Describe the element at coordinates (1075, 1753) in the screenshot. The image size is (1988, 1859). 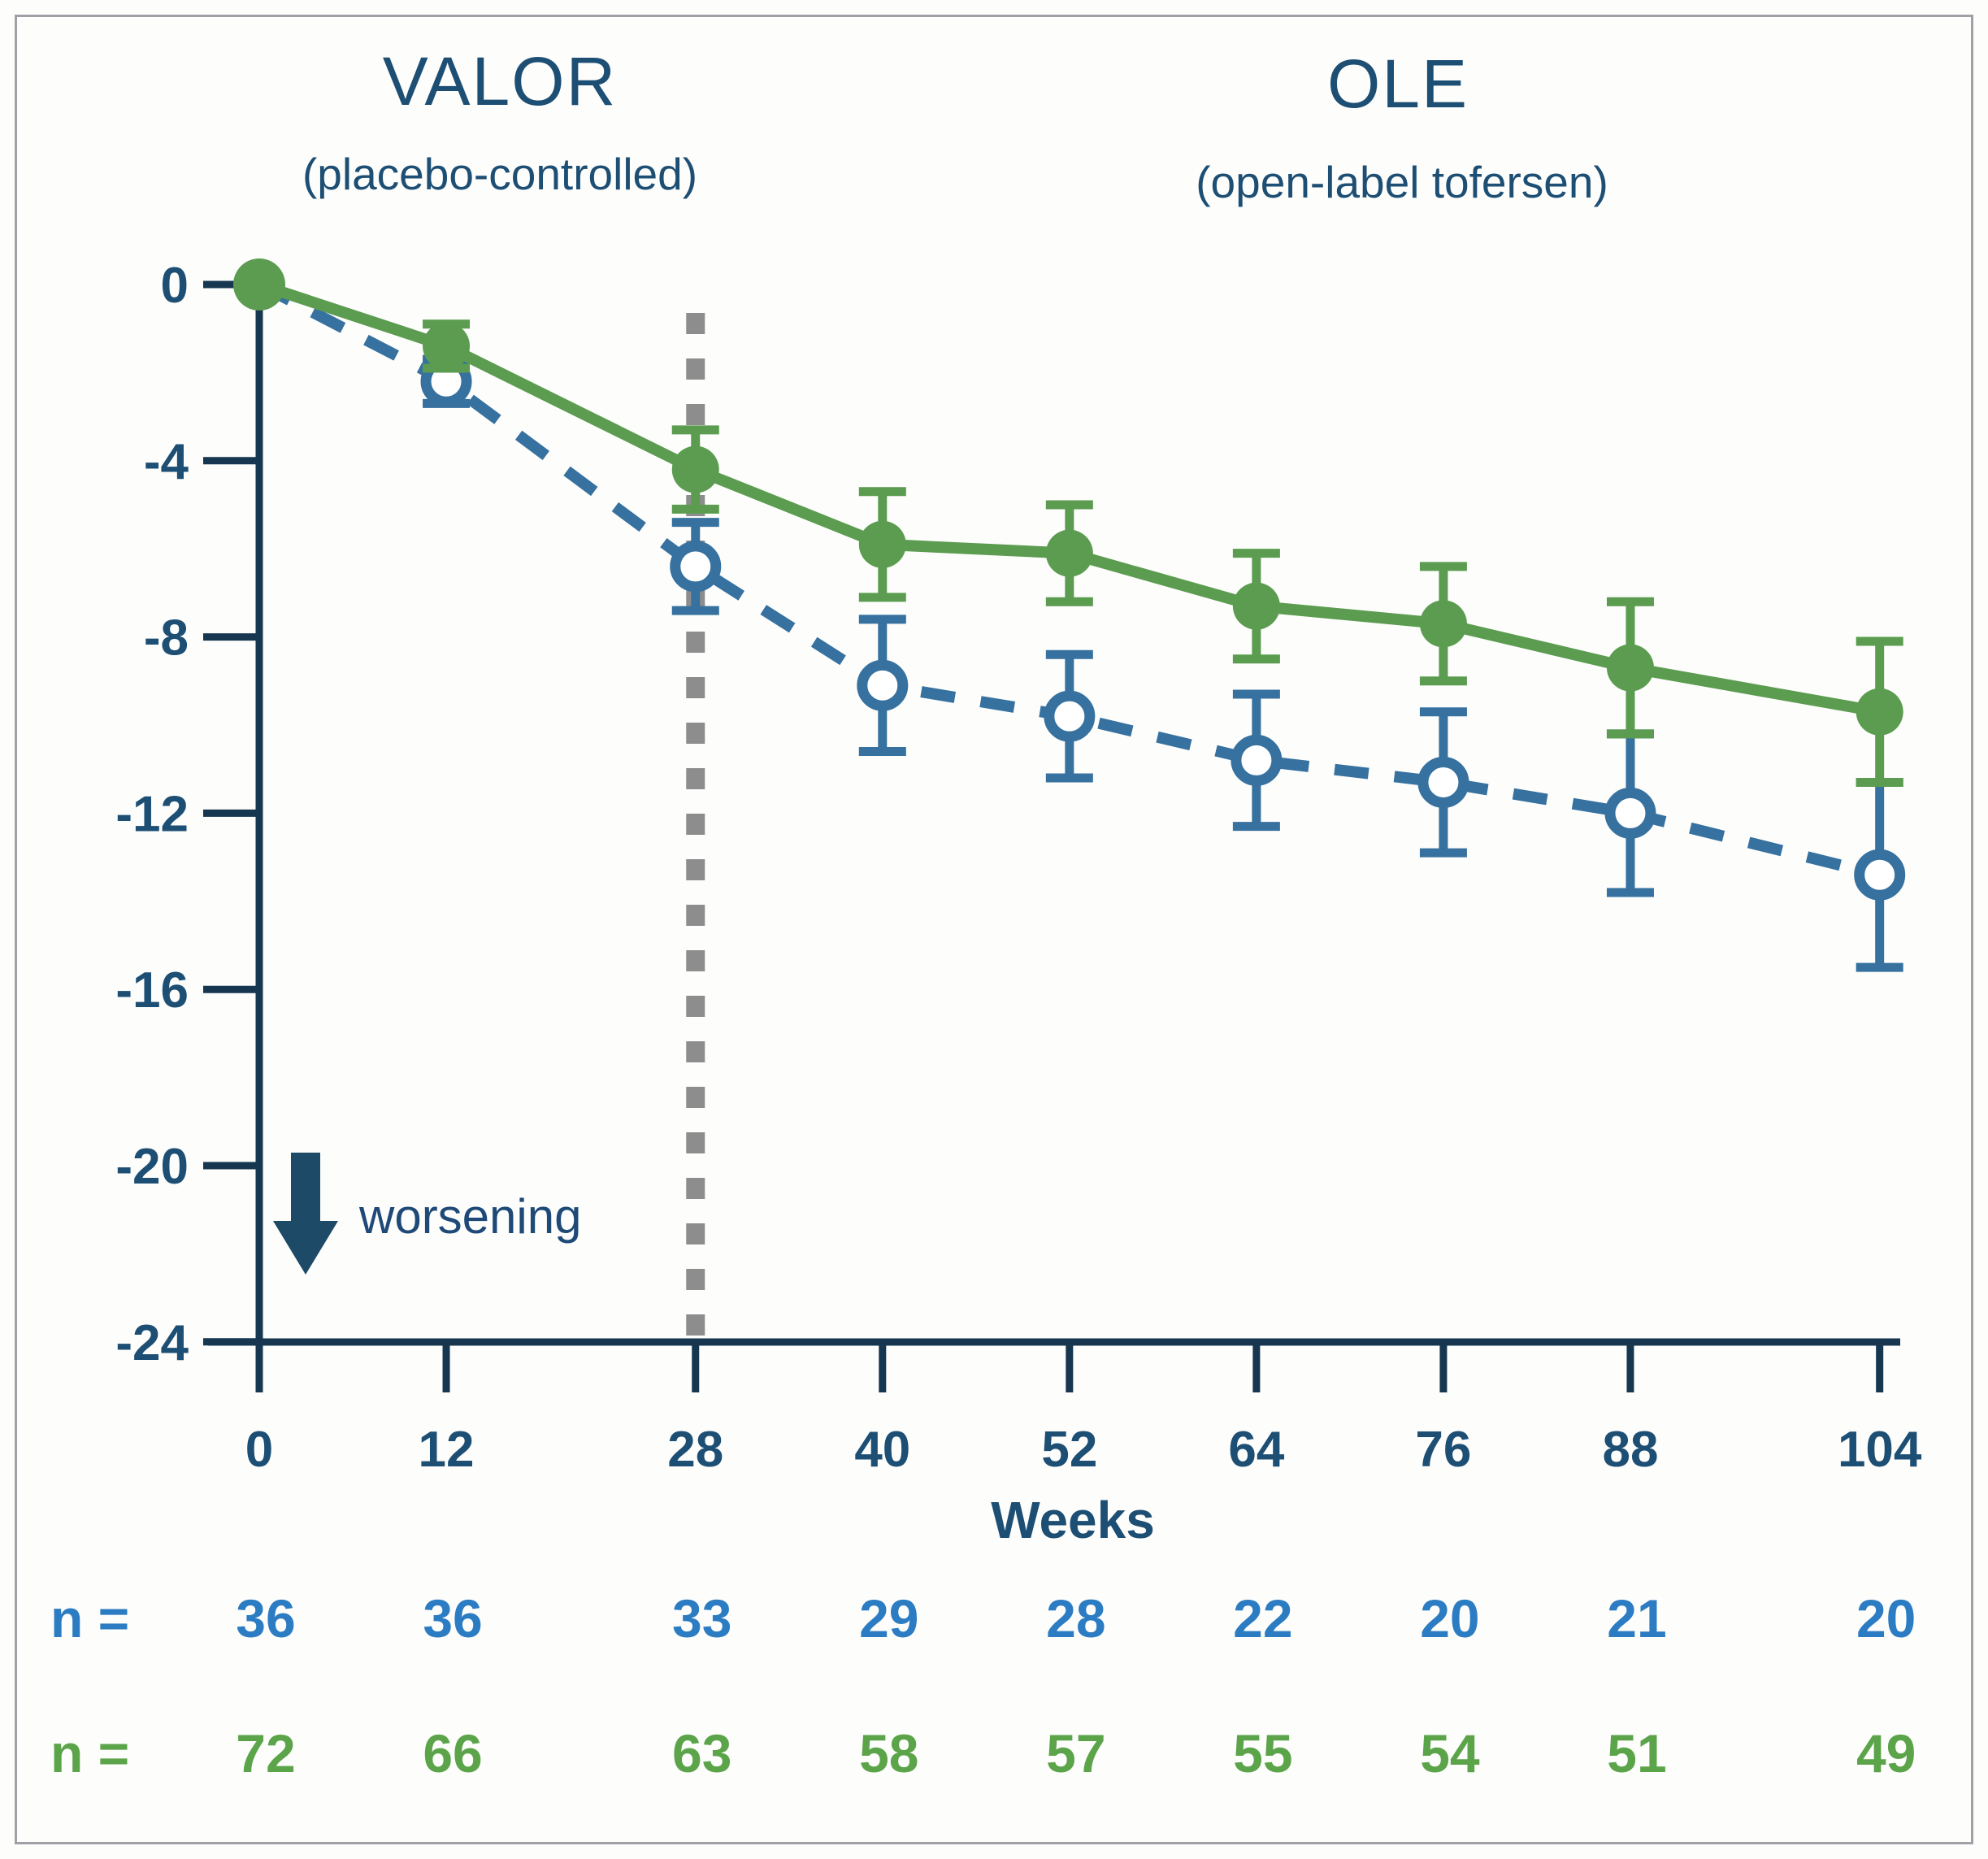
I see `n-count: 57` at that location.